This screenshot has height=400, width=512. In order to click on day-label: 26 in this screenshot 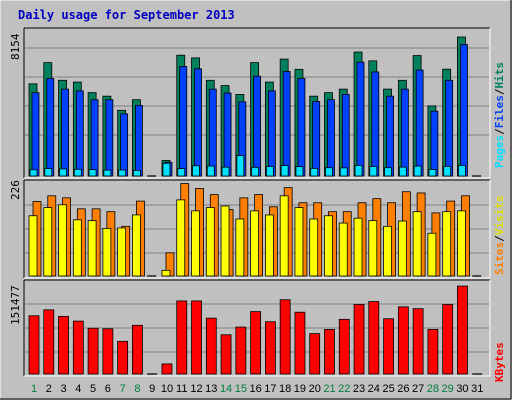, I will do `click(403, 389)`.